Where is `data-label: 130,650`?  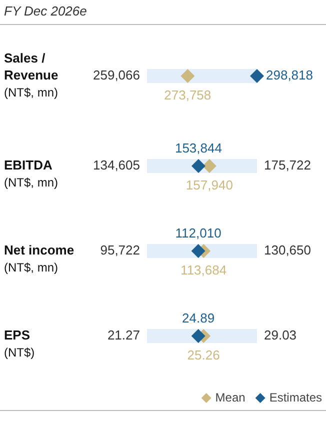
data-label: 130,650 is located at coordinates (287, 250).